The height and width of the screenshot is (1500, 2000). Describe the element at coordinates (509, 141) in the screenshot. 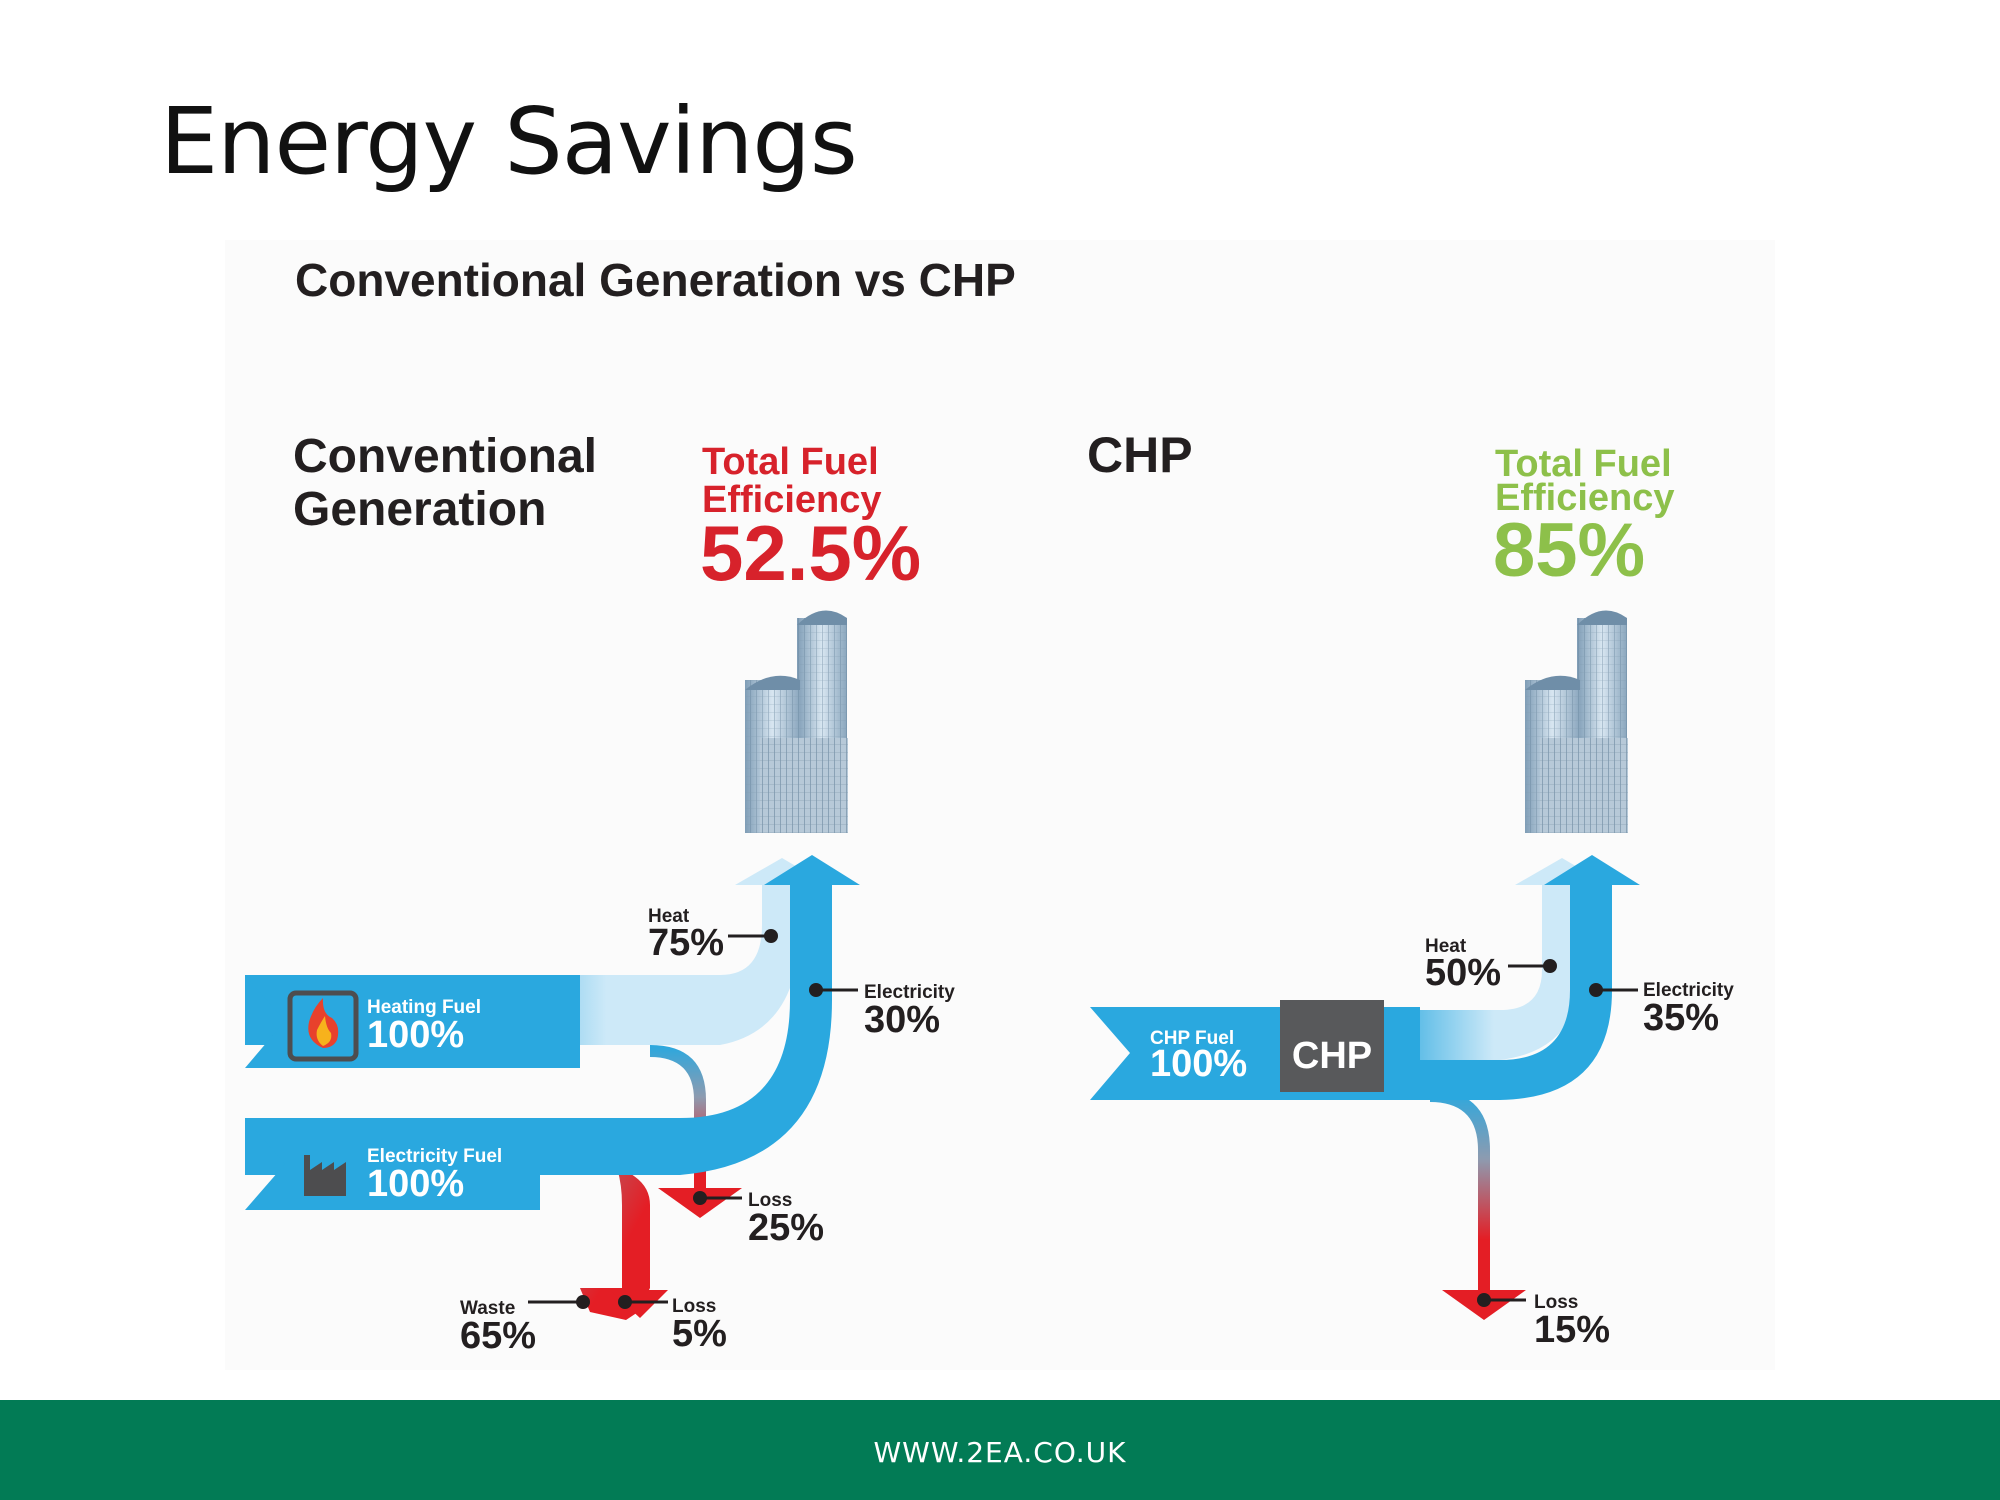

I see `slide-title: Energy Savings` at that location.